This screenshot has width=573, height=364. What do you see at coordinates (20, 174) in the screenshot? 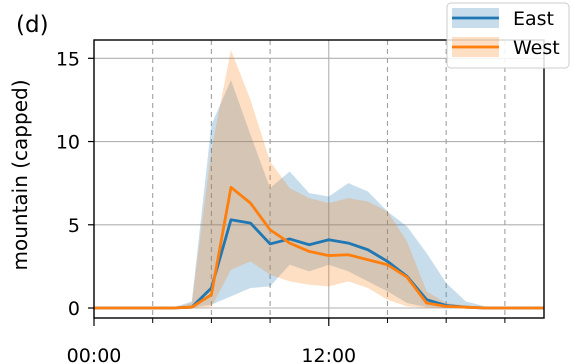
I see `y-axis-label: mountain (capped)` at bounding box center [20, 174].